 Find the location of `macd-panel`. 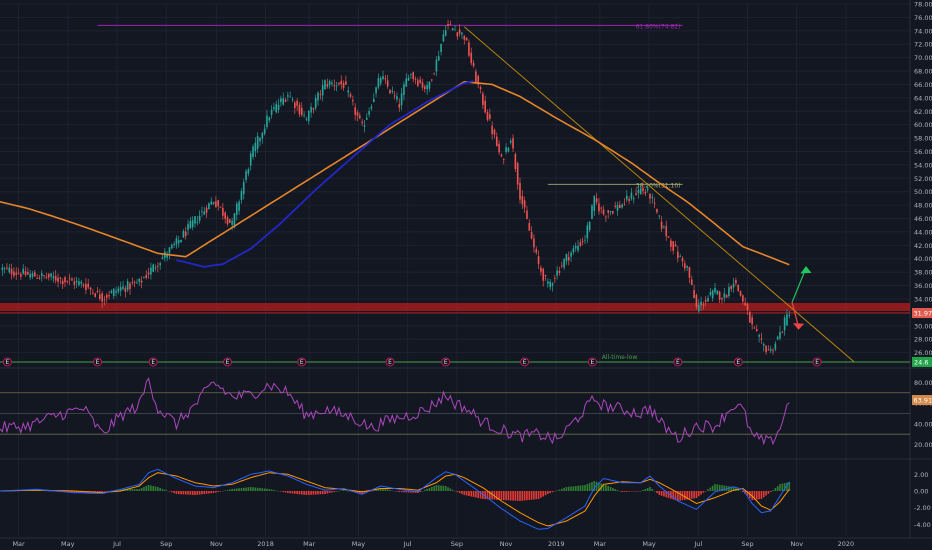

macd-panel is located at coordinates (395, 499).